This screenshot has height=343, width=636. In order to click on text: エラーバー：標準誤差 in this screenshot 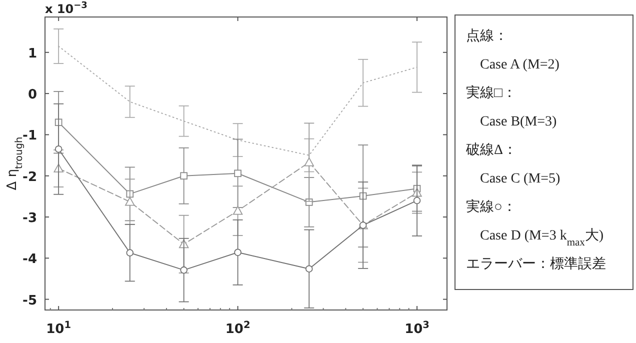, I will do `click(536, 264)`.